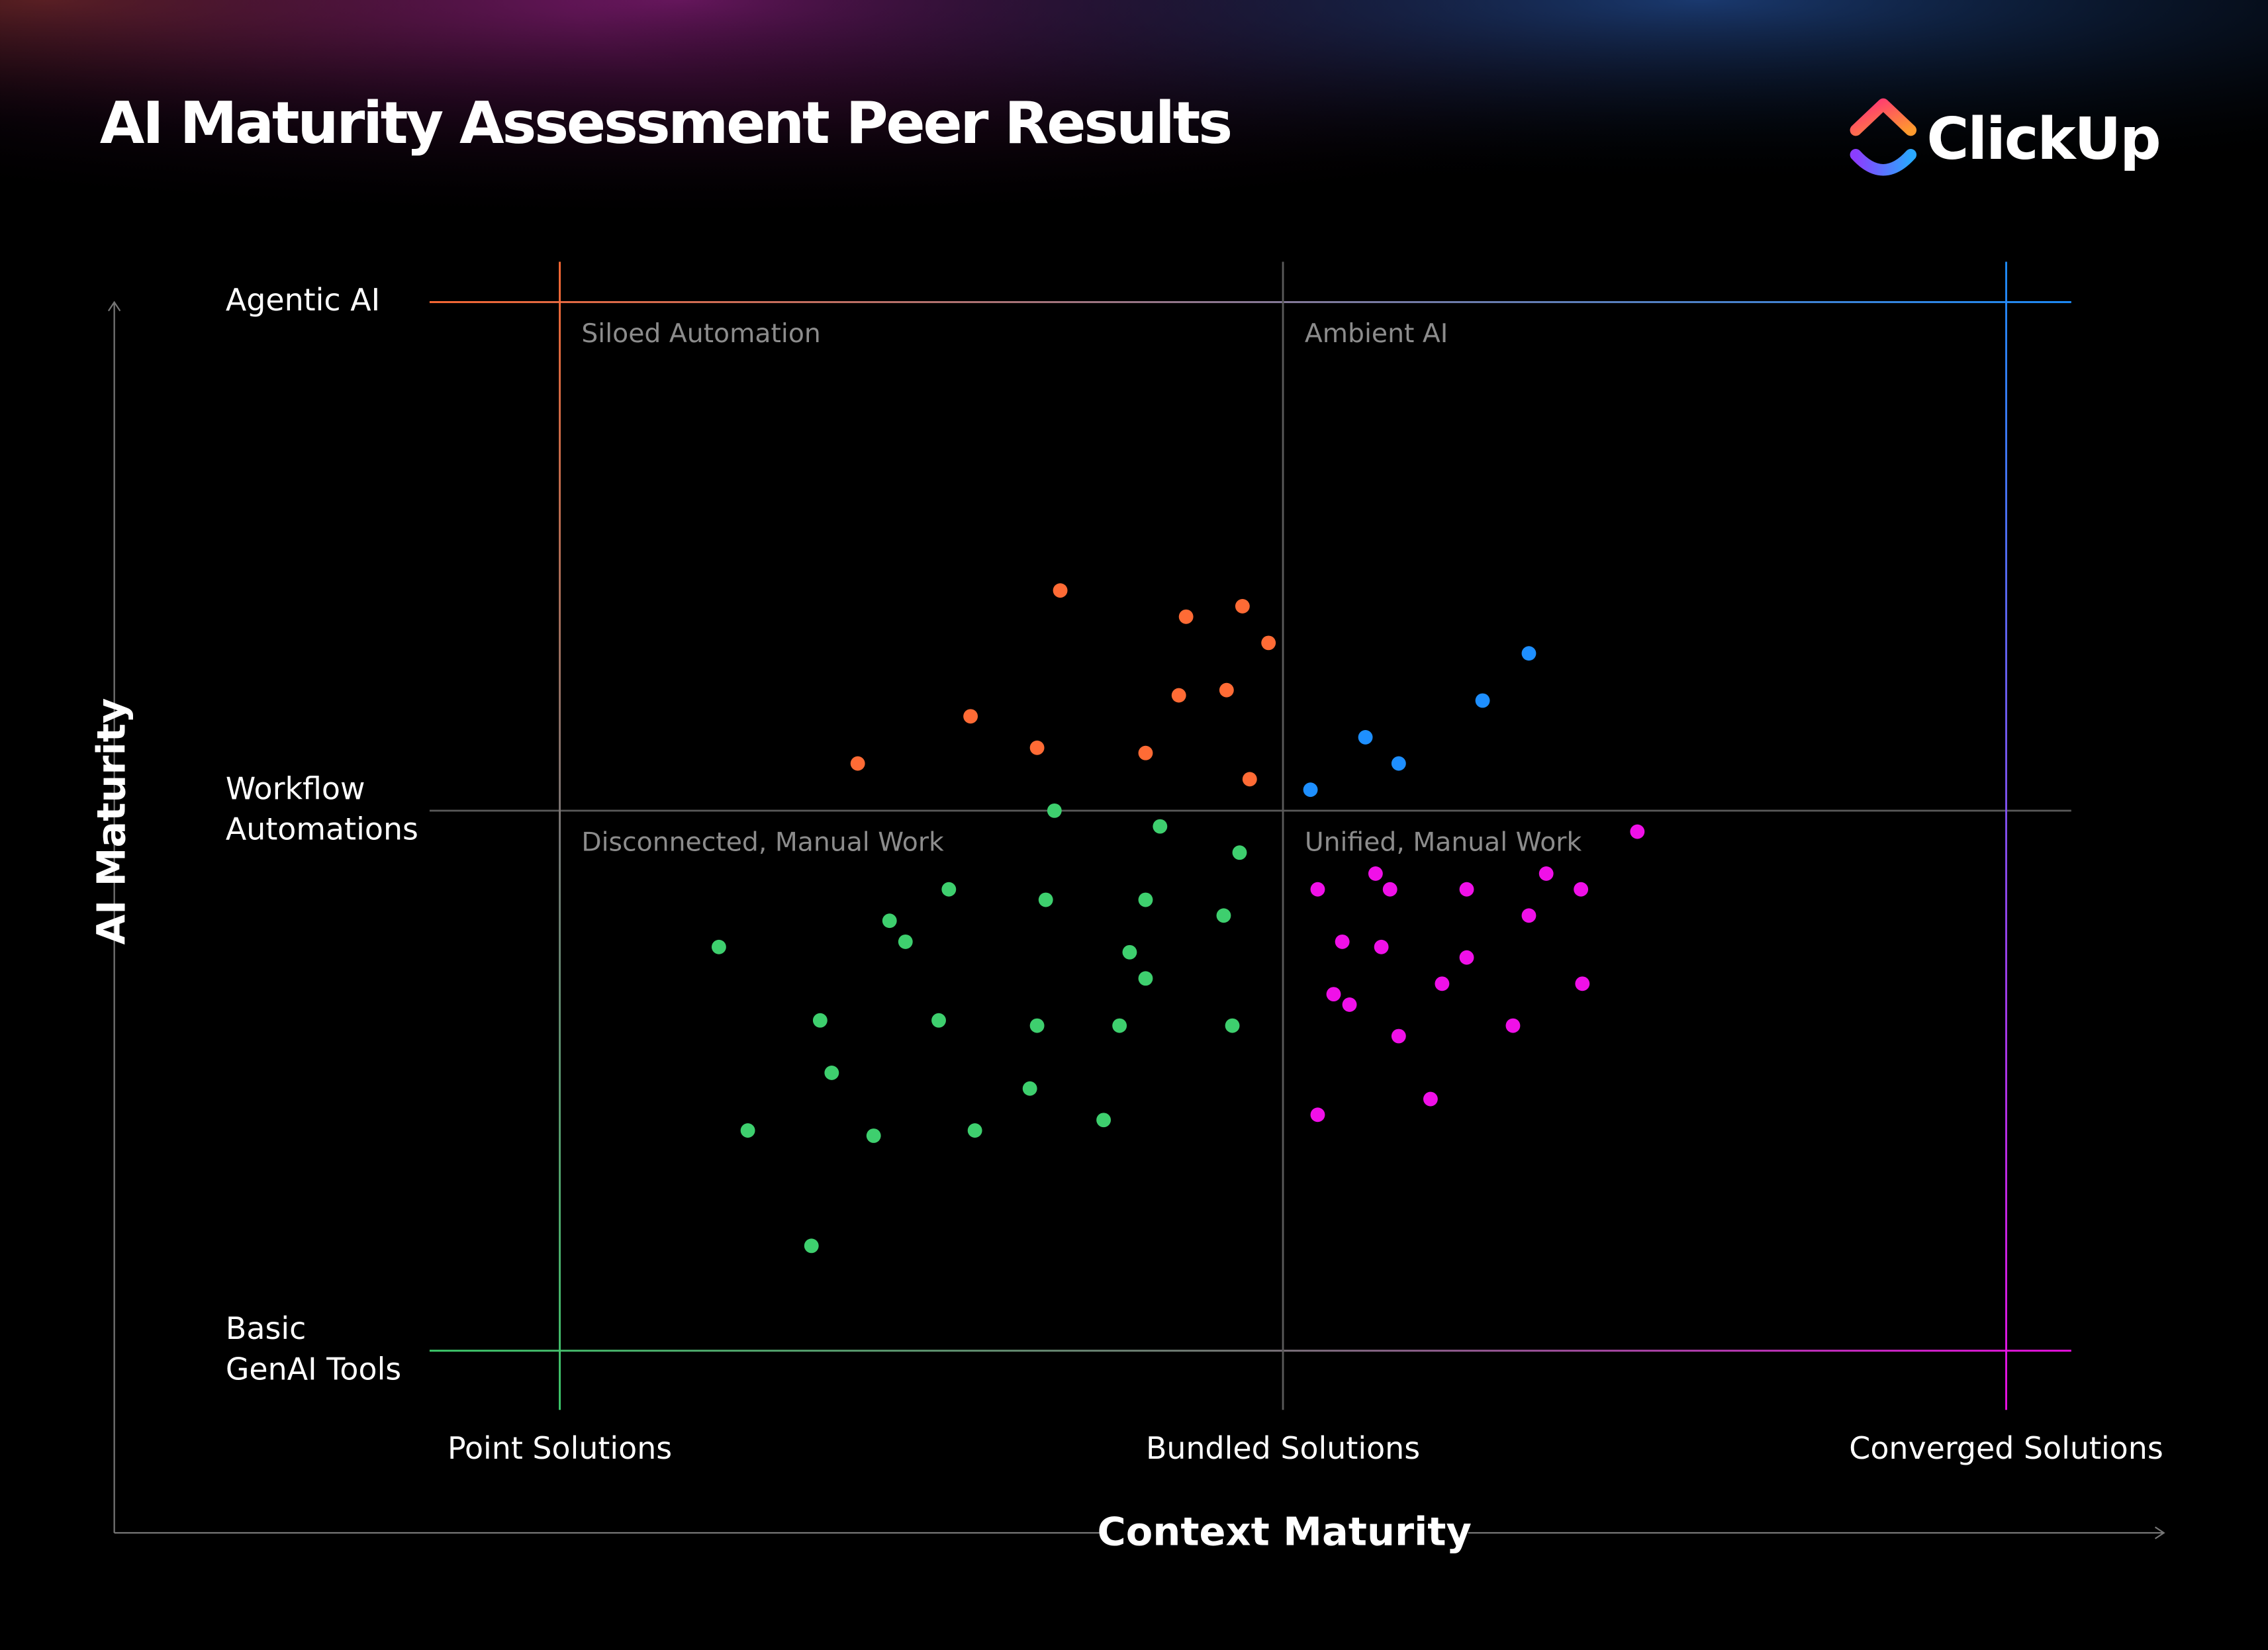 The image size is (2268, 1650). I want to click on y-tick-label: Workflow Automations, so click(322, 809).